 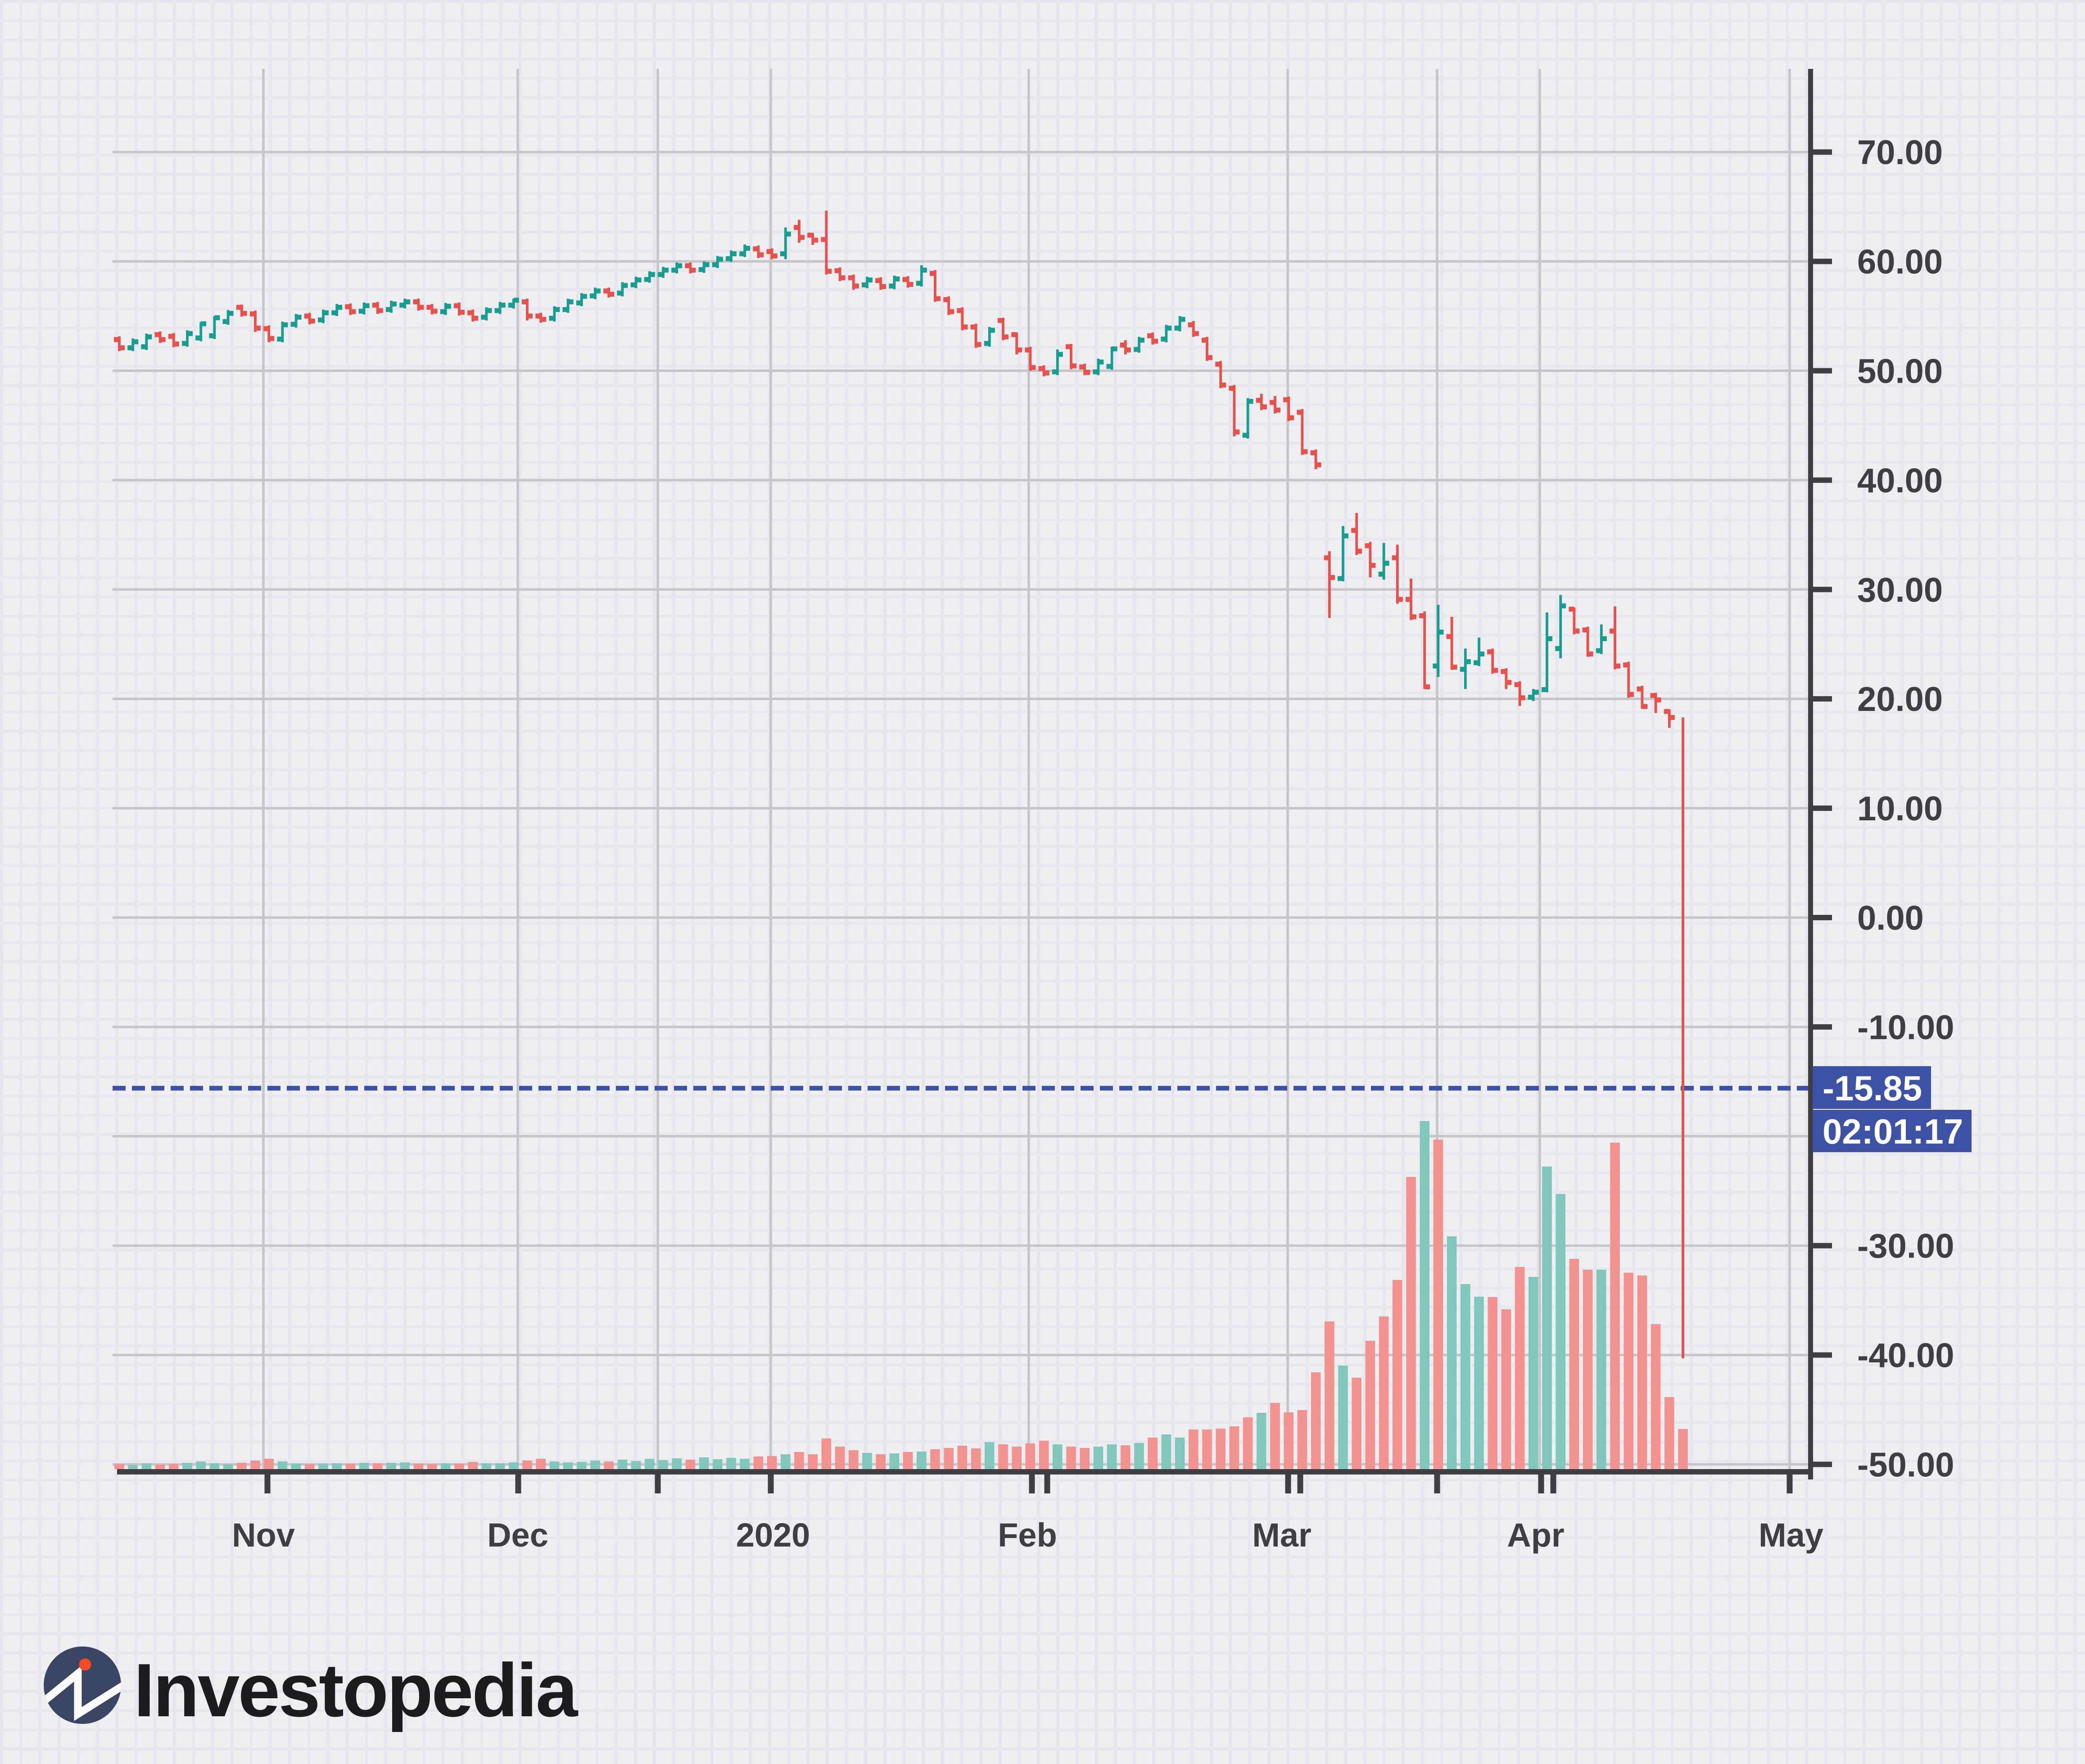 I want to click on svg-text: -50.00, so click(x=1905, y=1465).